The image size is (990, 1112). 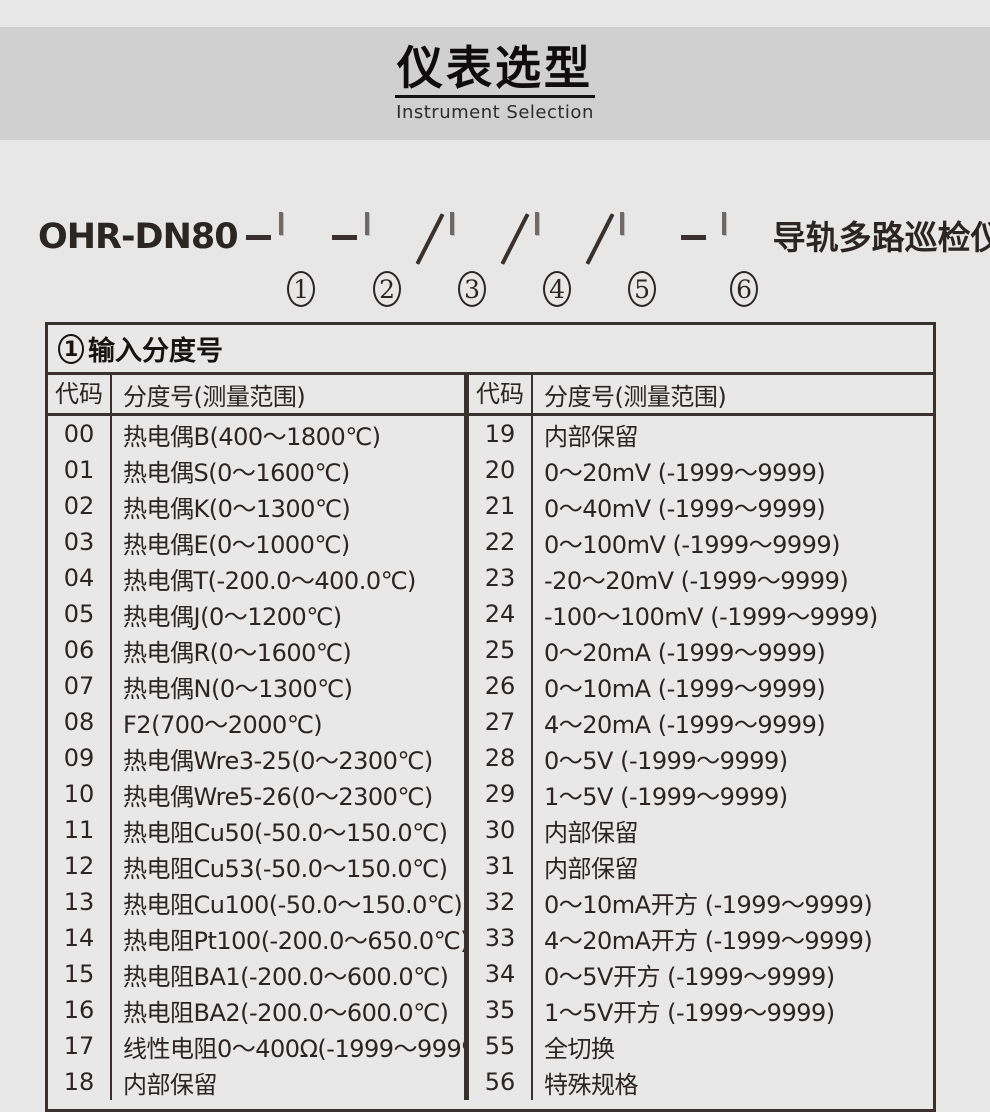 I want to click on row-code: 10, so click(x=80, y=794).